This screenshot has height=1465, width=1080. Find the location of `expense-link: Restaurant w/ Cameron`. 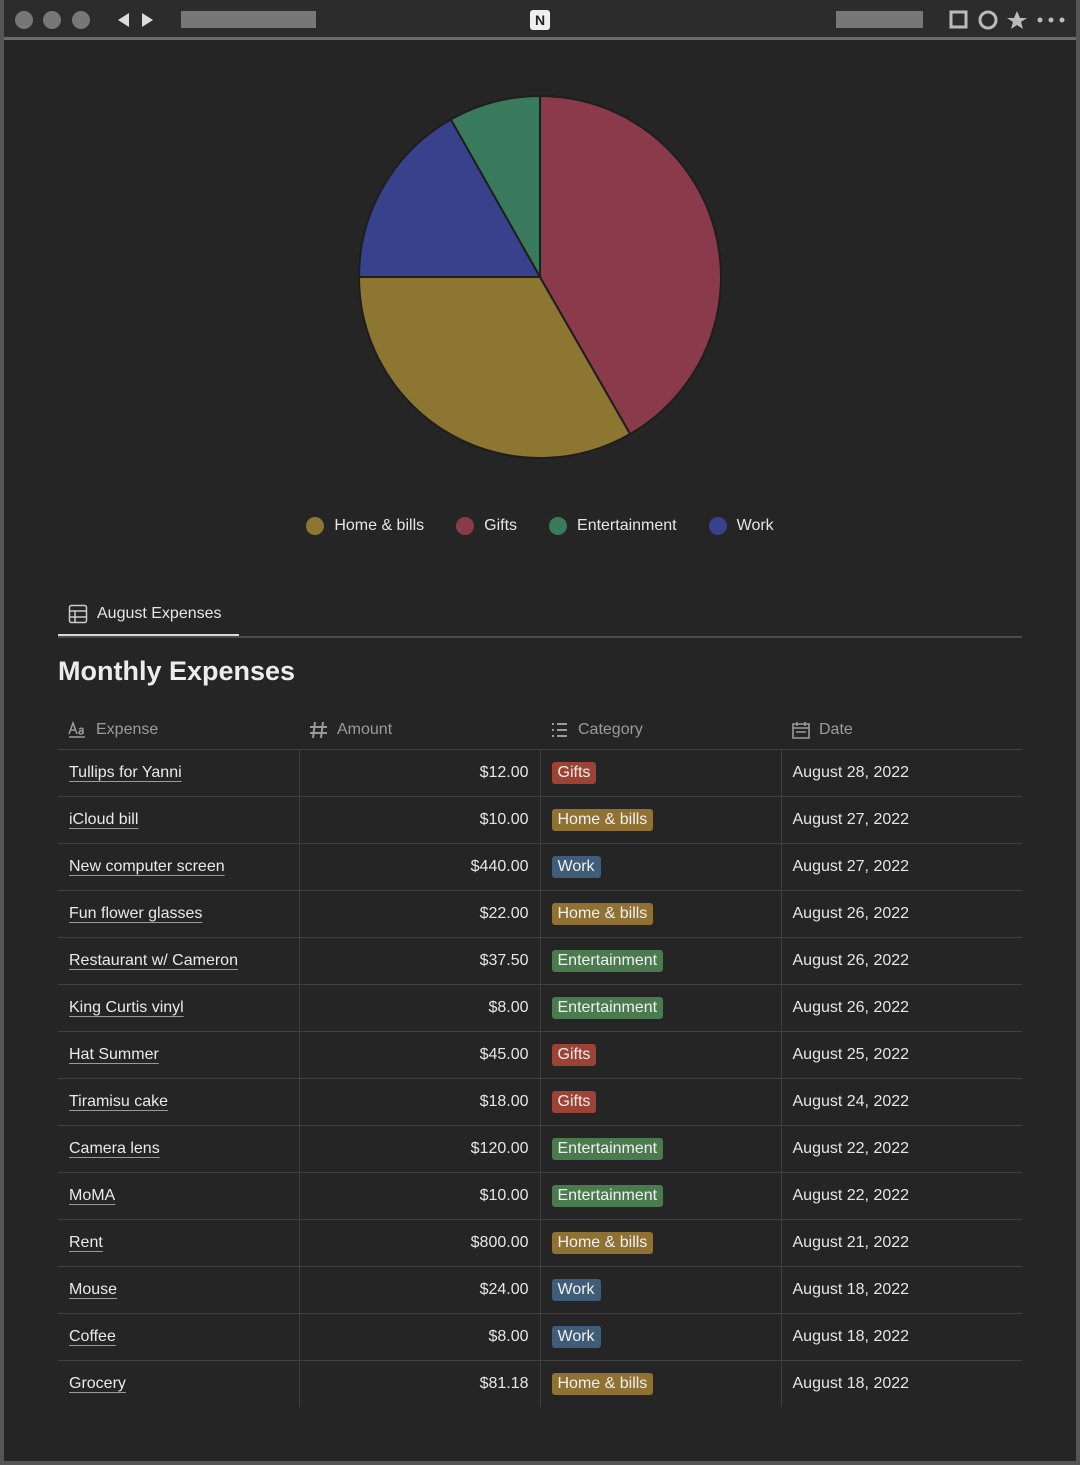

expense-link: Restaurant w/ Cameron is located at coordinates (153, 960).